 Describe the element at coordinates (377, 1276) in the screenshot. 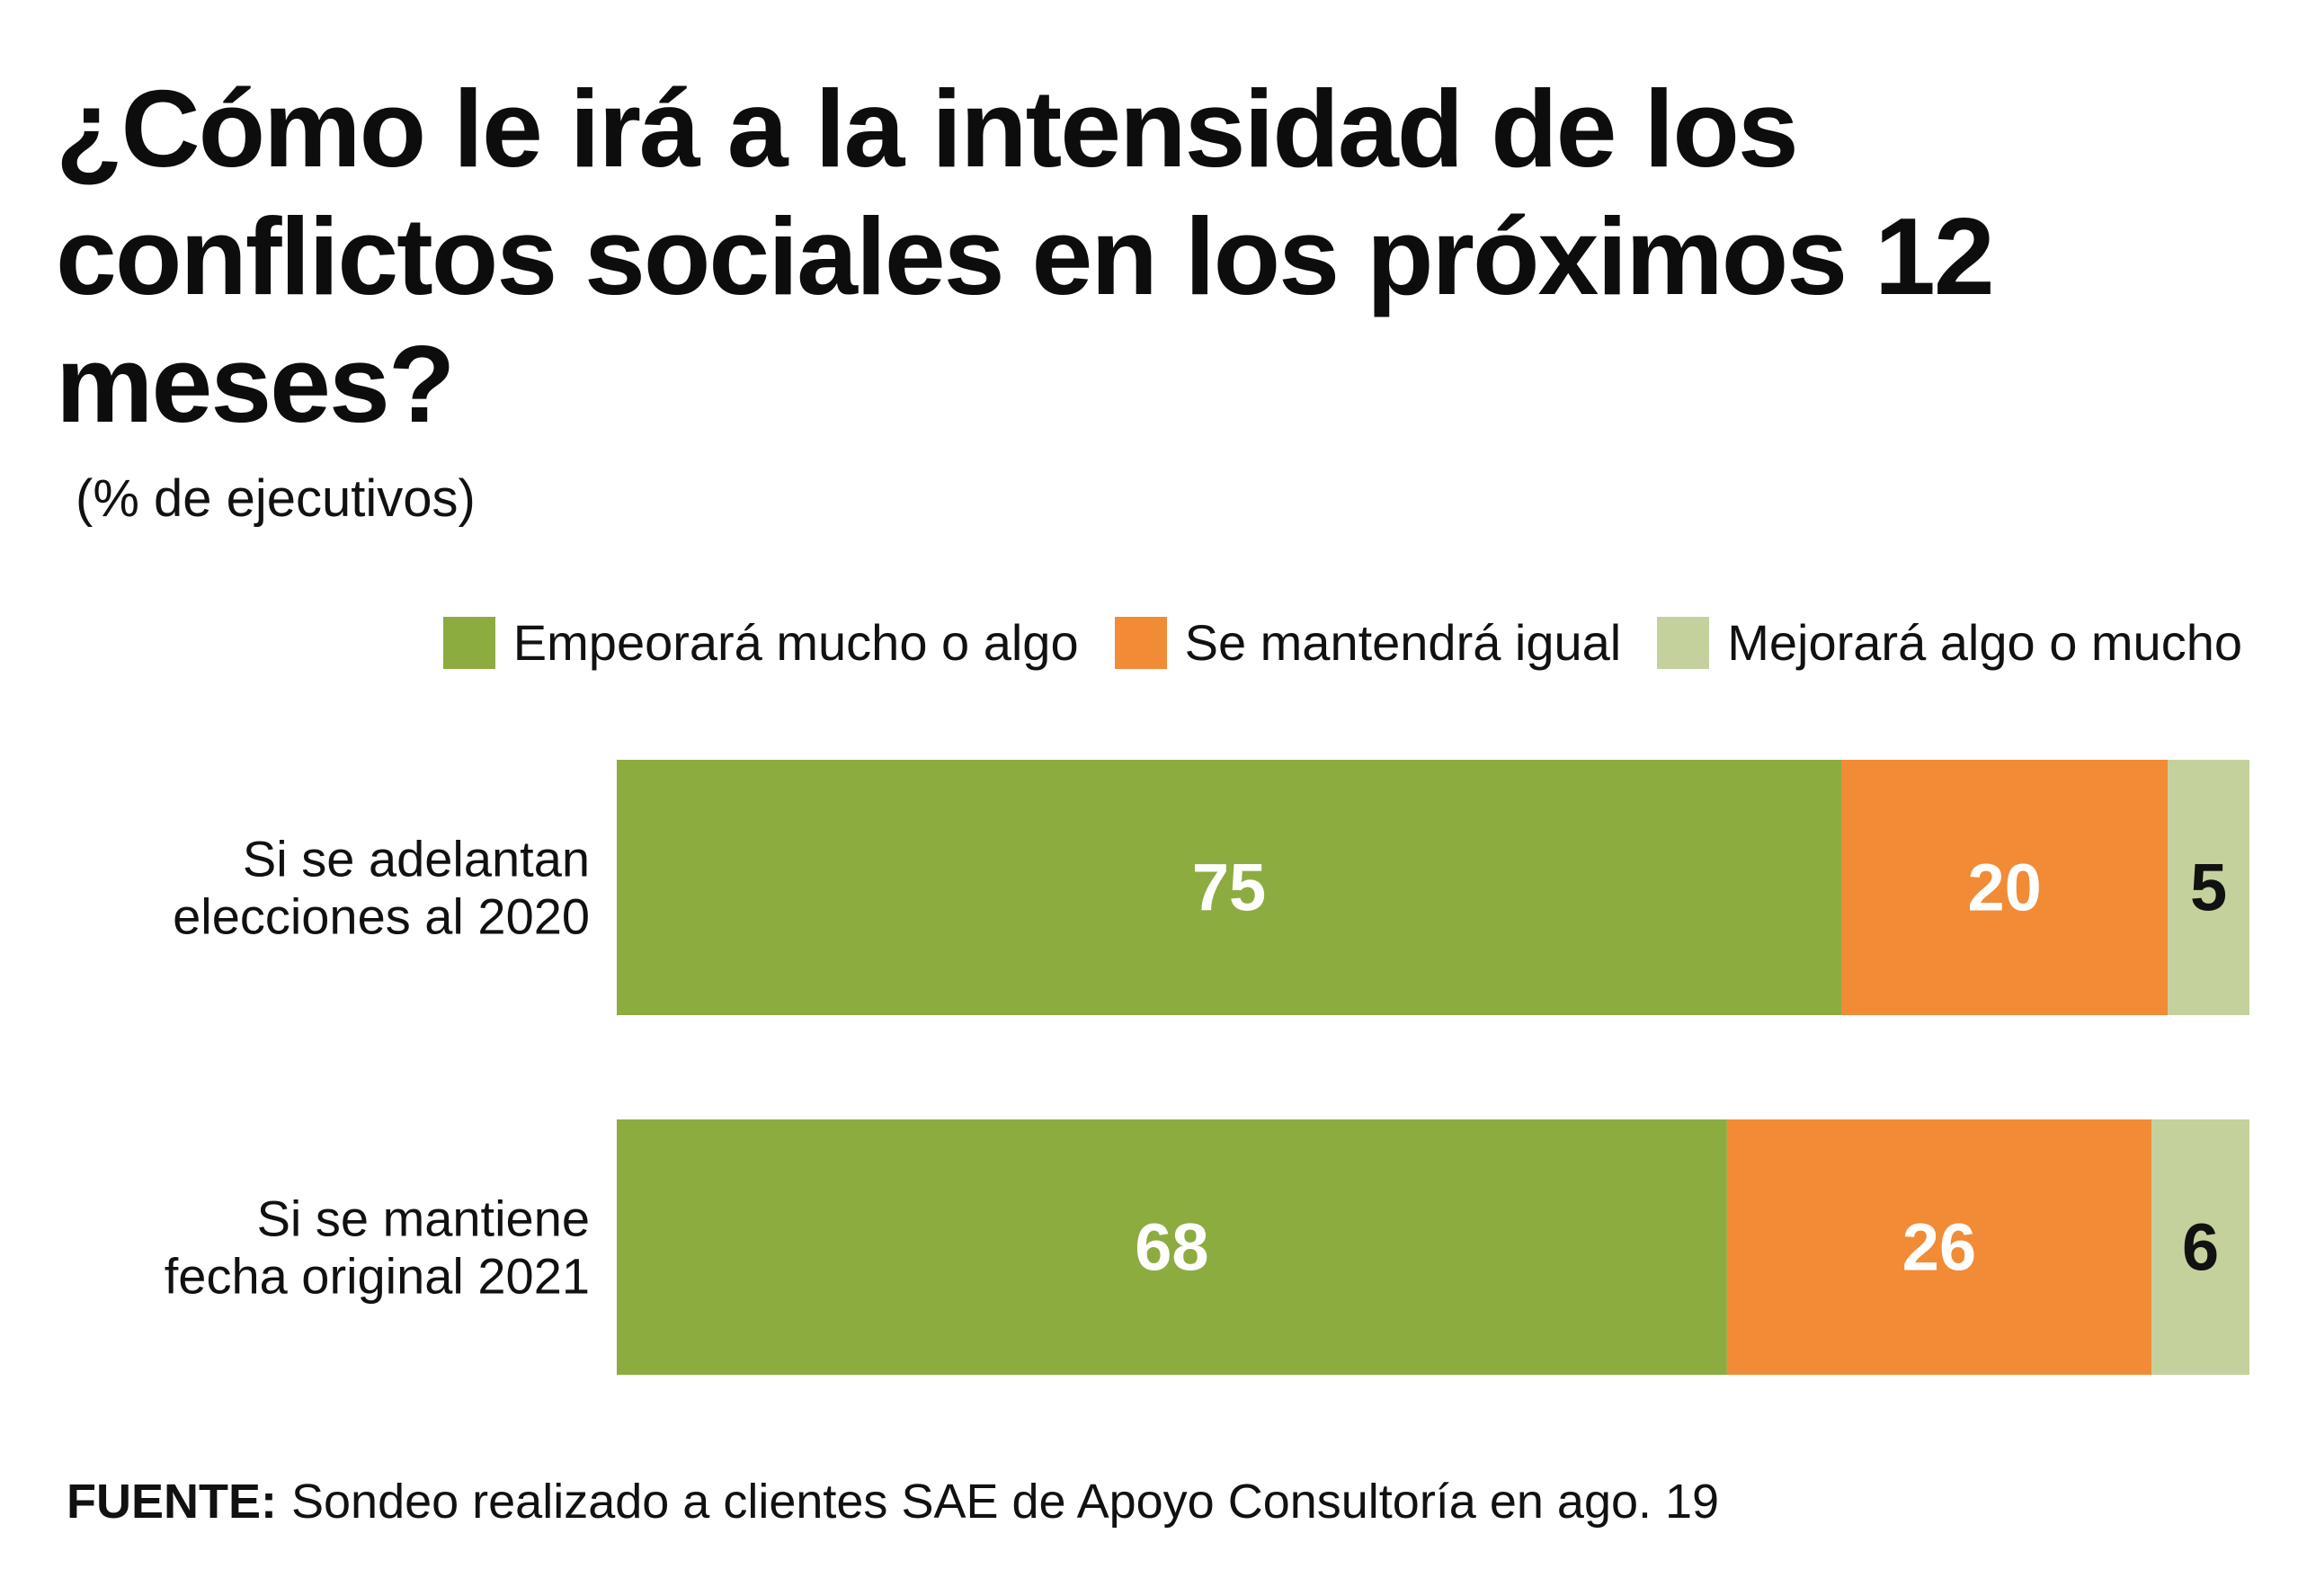

I see `category-label-line: fecha original 2021` at that location.